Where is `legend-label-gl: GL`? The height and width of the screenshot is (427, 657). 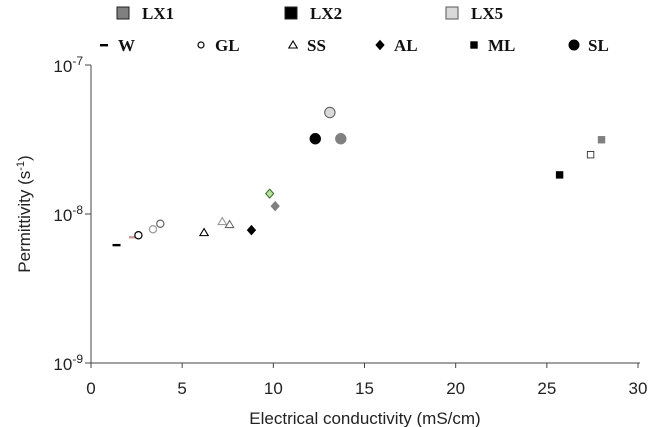
legend-label-gl: GL is located at coordinates (227, 45).